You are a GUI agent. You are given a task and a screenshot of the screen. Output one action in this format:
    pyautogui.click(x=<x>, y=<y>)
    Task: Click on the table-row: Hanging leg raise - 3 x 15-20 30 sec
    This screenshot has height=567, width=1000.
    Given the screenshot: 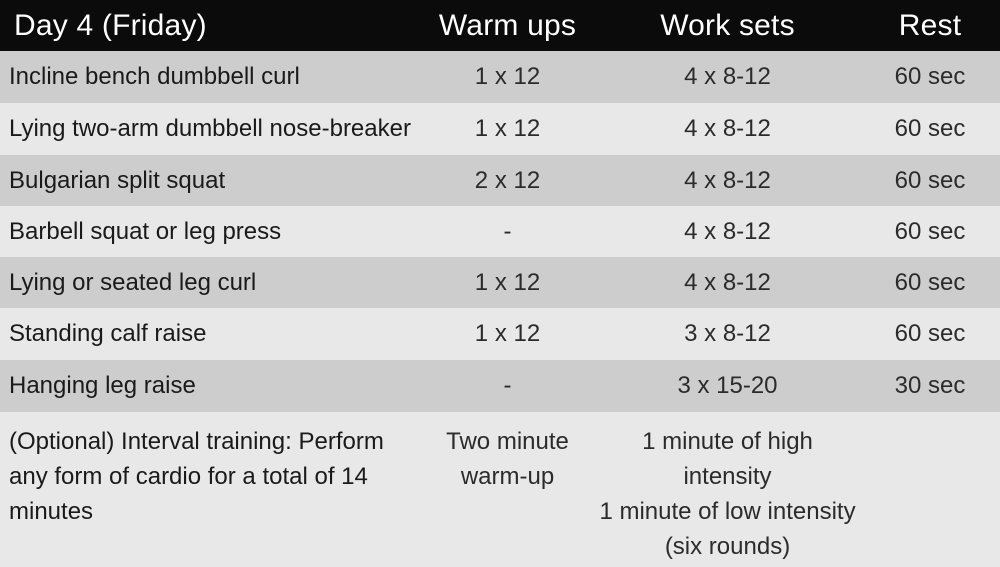 What is the action you would take?
    pyautogui.click(x=500, y=386)
    